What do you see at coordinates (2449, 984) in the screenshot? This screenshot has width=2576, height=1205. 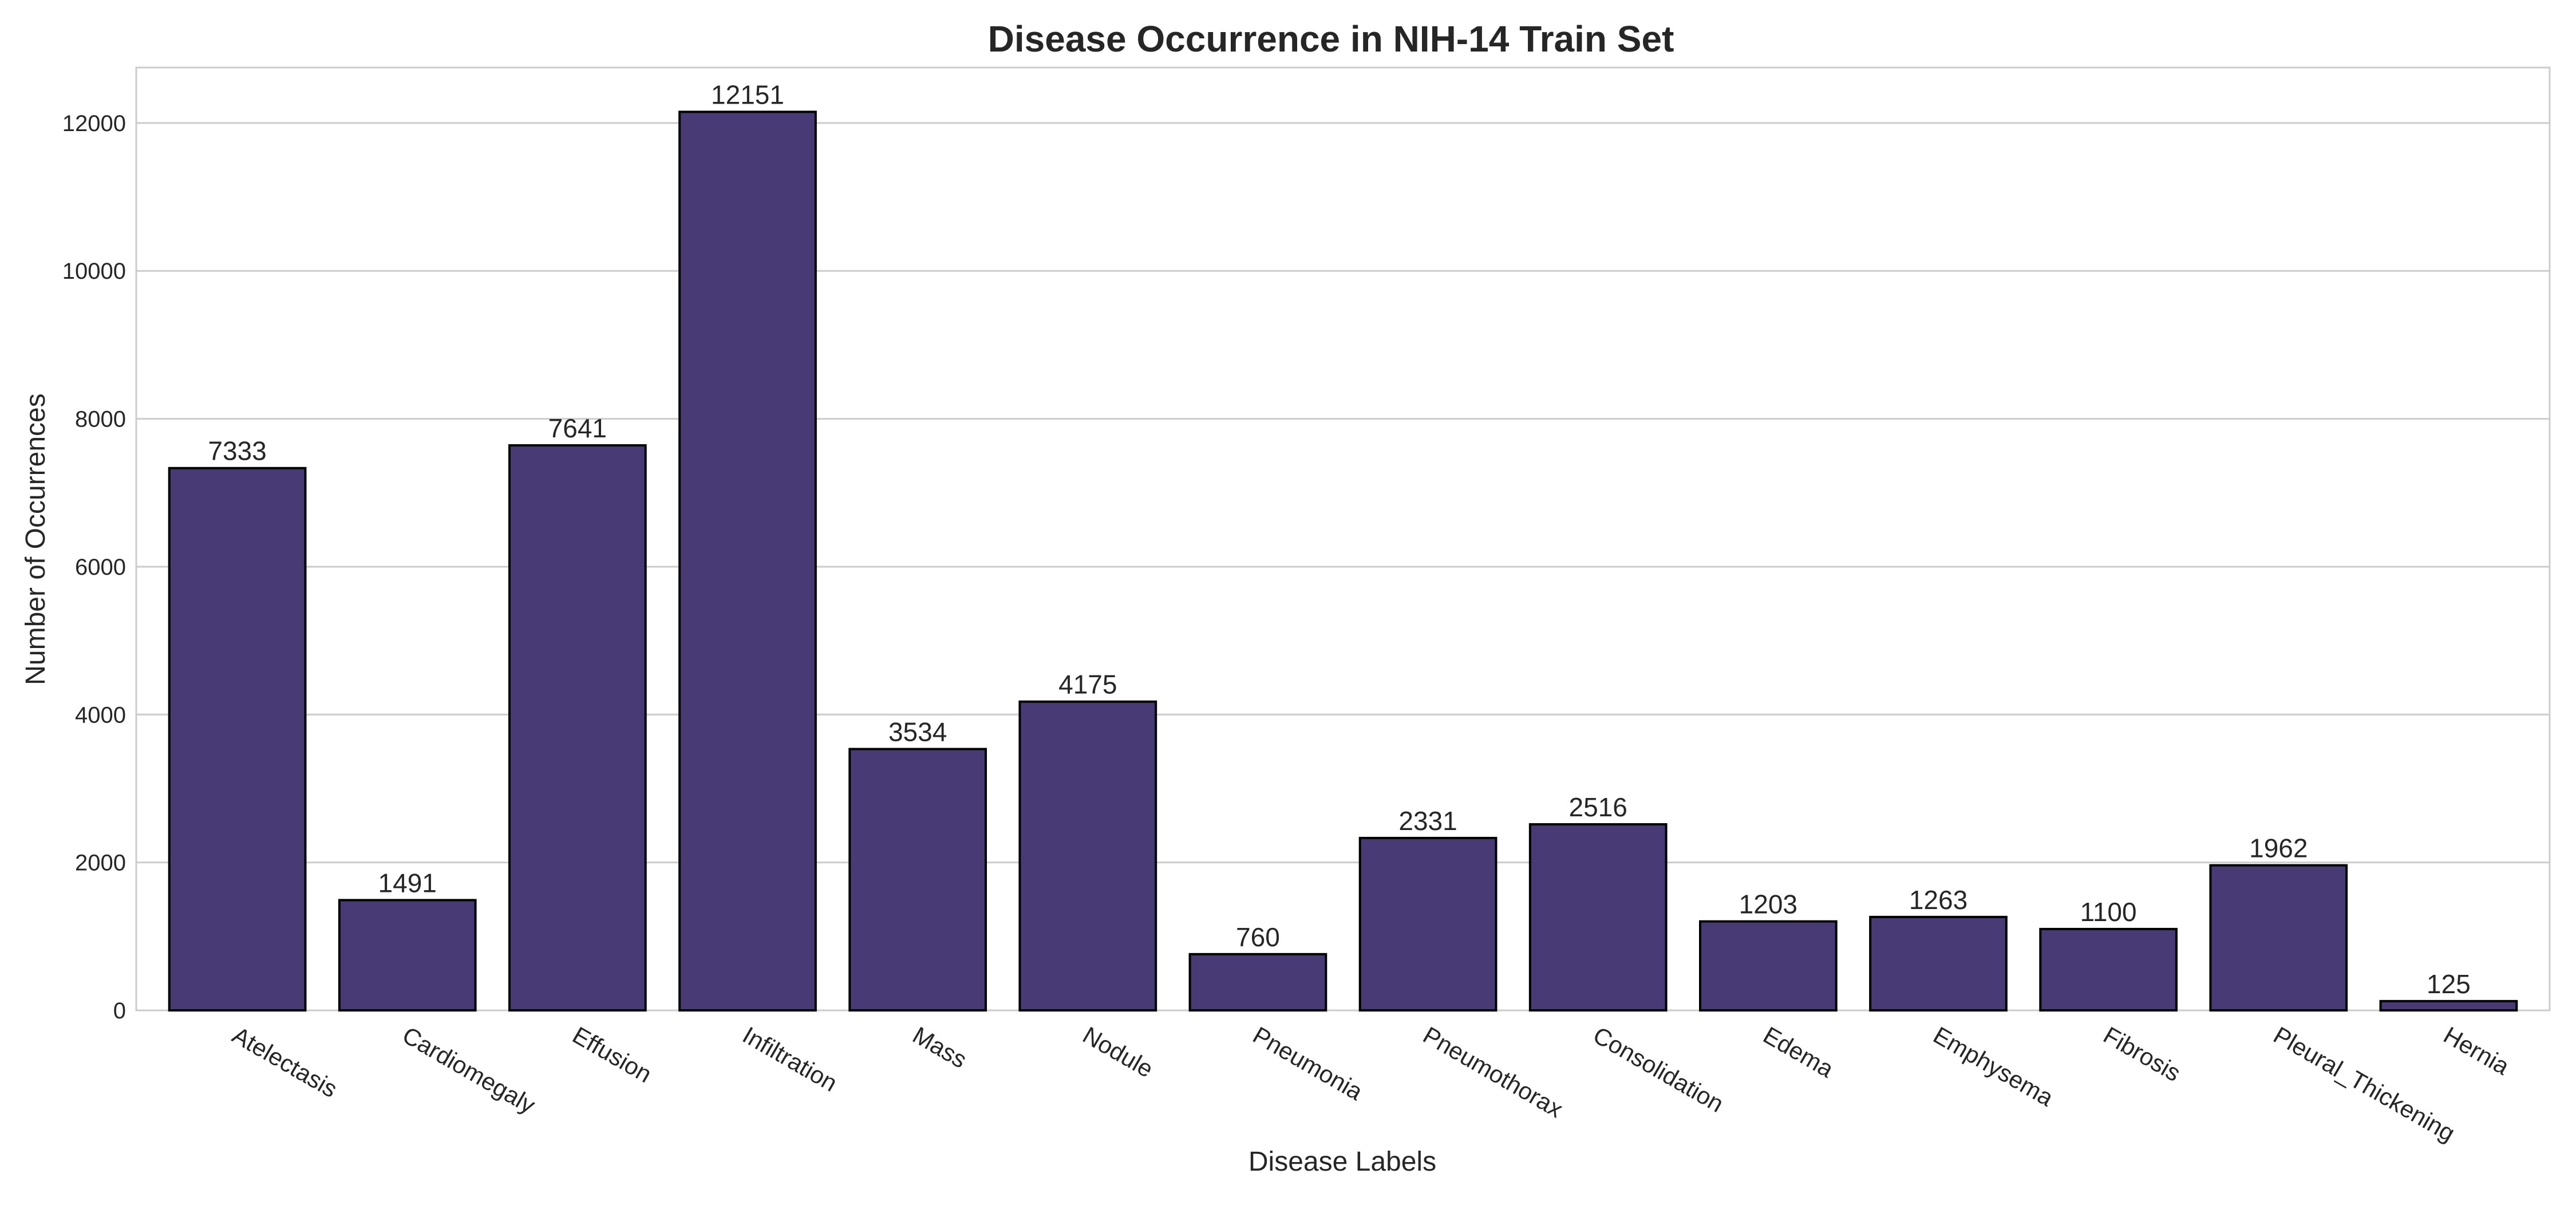 I see `data-label: 125` at bounding box center [2449, 984].